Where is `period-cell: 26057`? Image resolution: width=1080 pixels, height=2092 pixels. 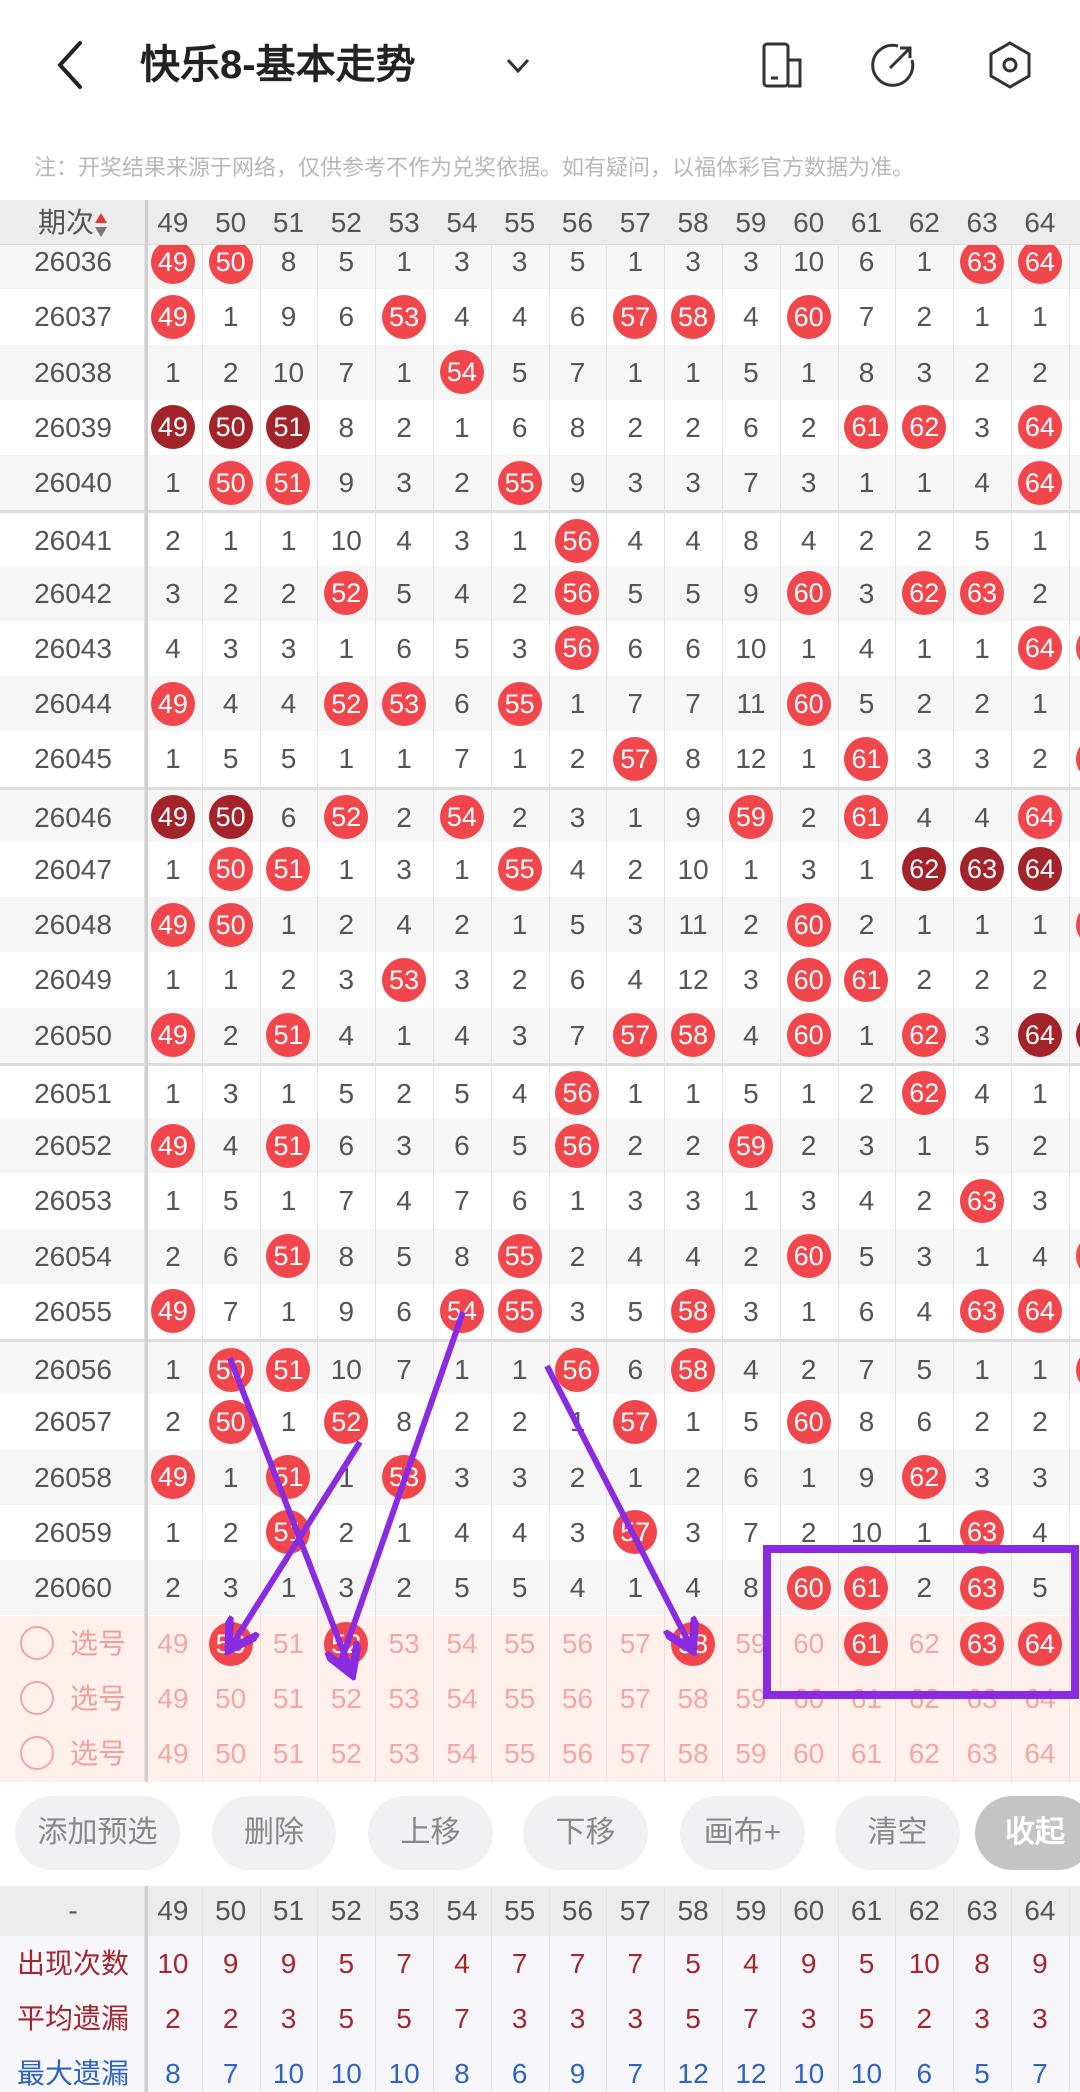 period-cell: 26057 is located at coordinates (73, 1422).